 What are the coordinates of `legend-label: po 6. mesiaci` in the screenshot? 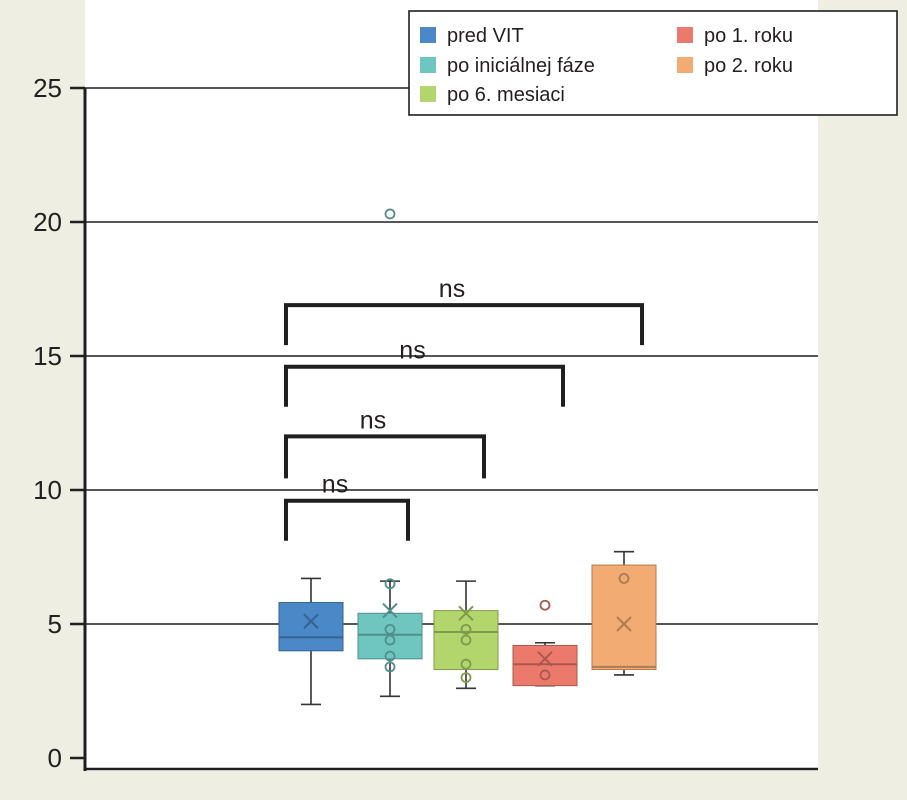 It's located at (506, 95).